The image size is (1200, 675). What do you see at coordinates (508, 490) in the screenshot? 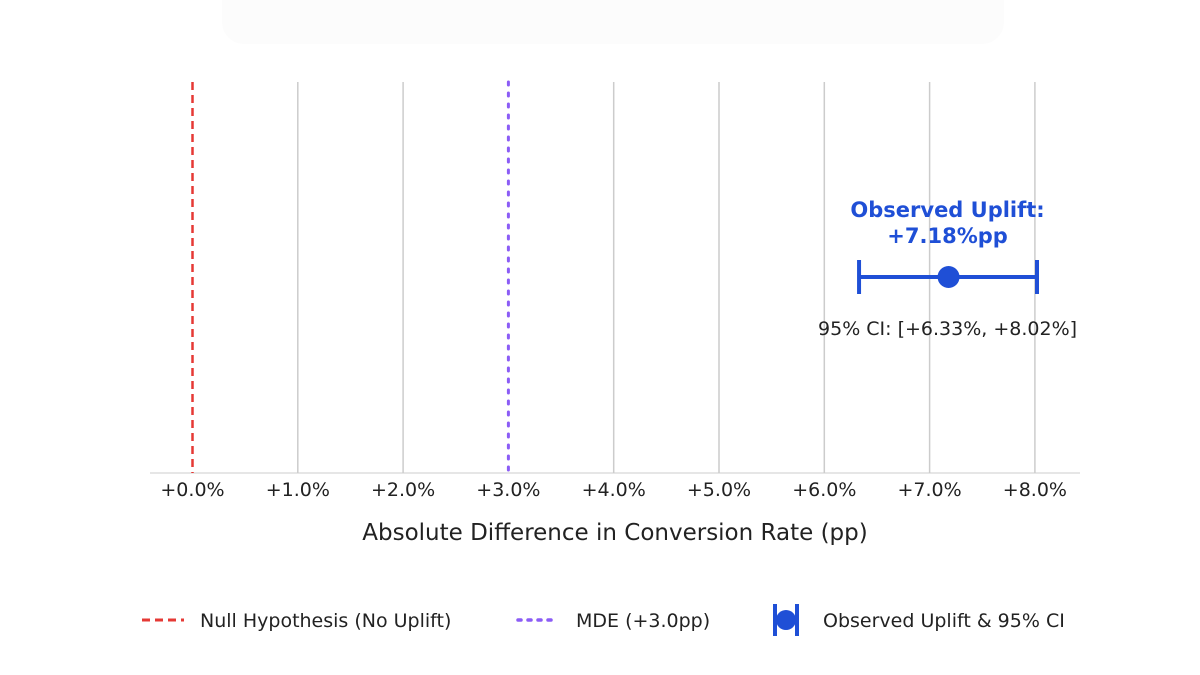
I see `x-tick-label: +3.0%` at bounding box center [508, 490].